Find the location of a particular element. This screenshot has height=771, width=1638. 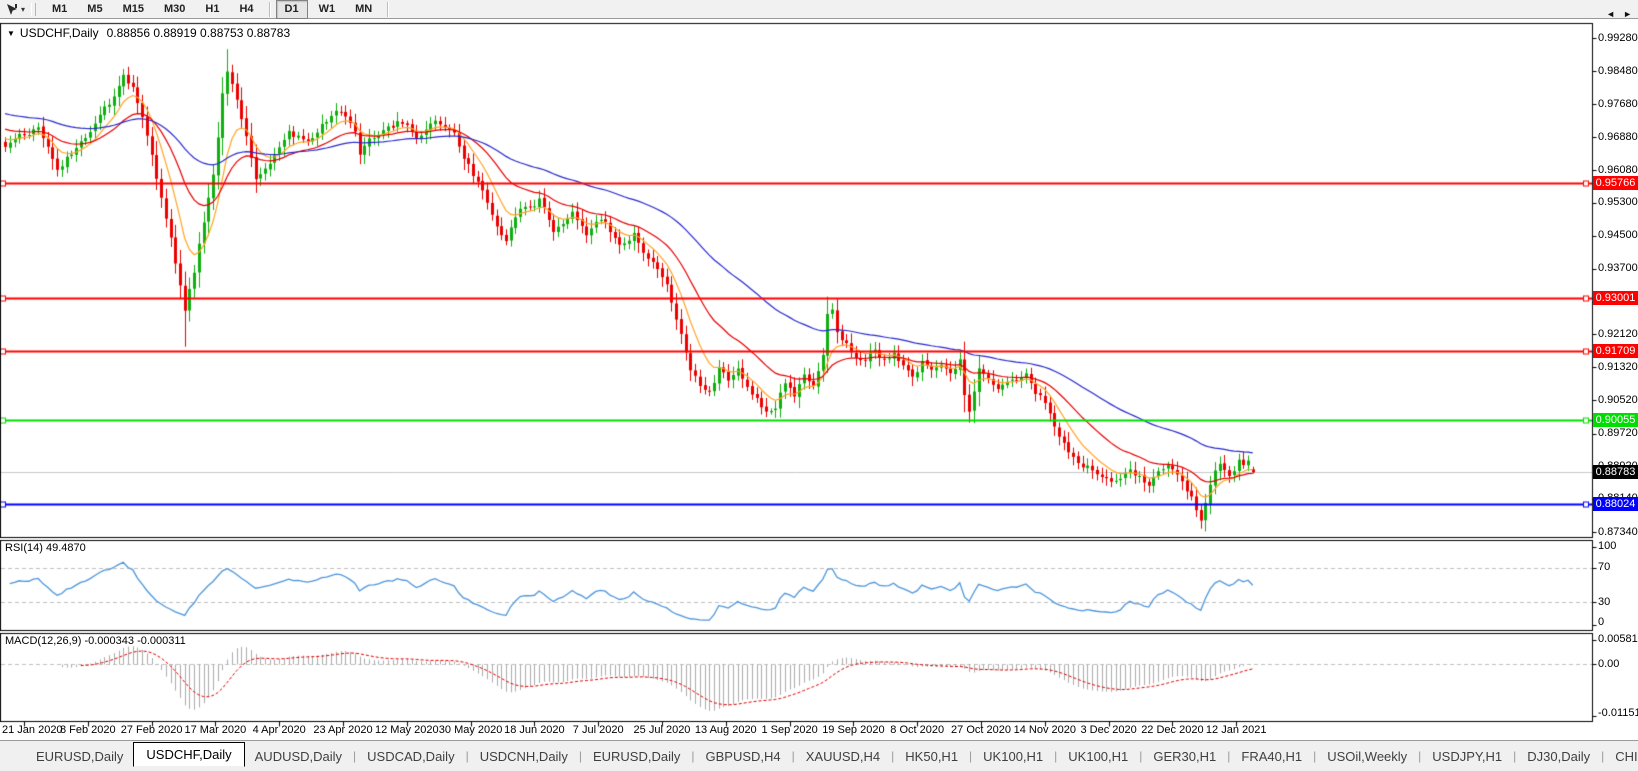

date-axis-label: 14 Nov 2020 is located at coordinates (1044, 730).